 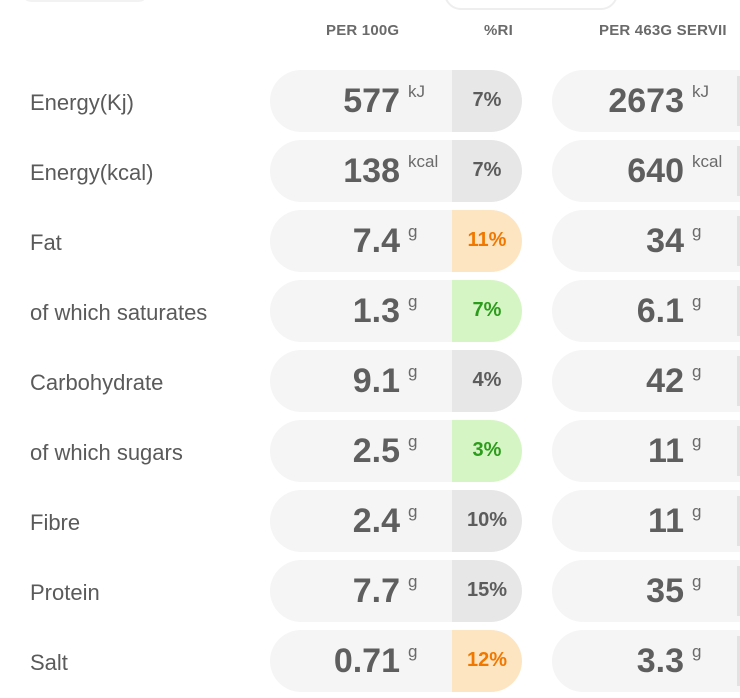 I want to click on per-100g-value: 138, so click(x=371, y=171).